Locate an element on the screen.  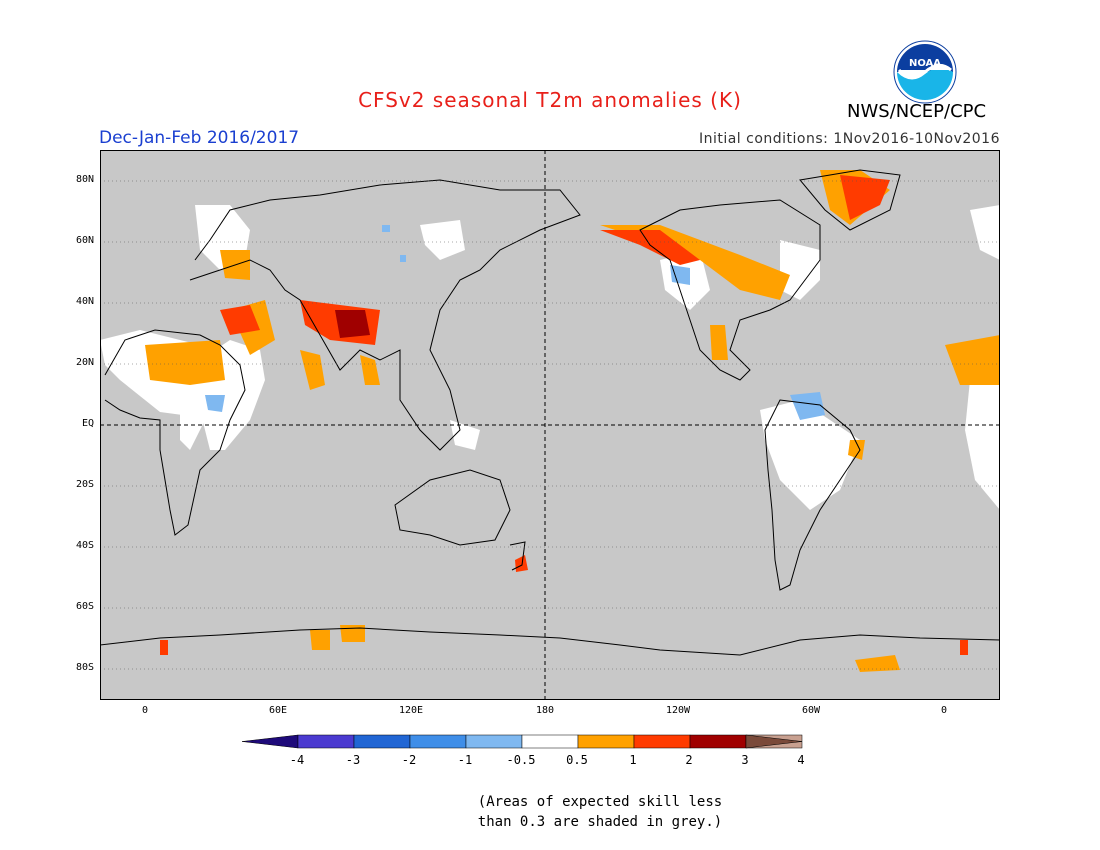
colorbar is located at coordinates (522, 741).